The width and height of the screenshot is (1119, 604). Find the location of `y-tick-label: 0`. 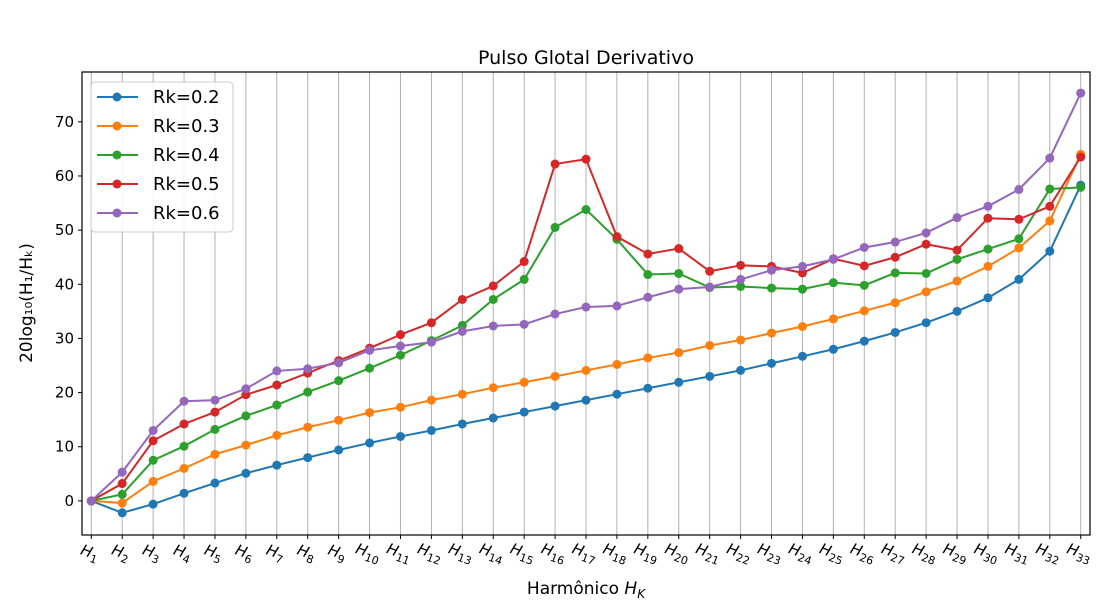

y-tick-label: 0 is located at coordinates (69, 501).